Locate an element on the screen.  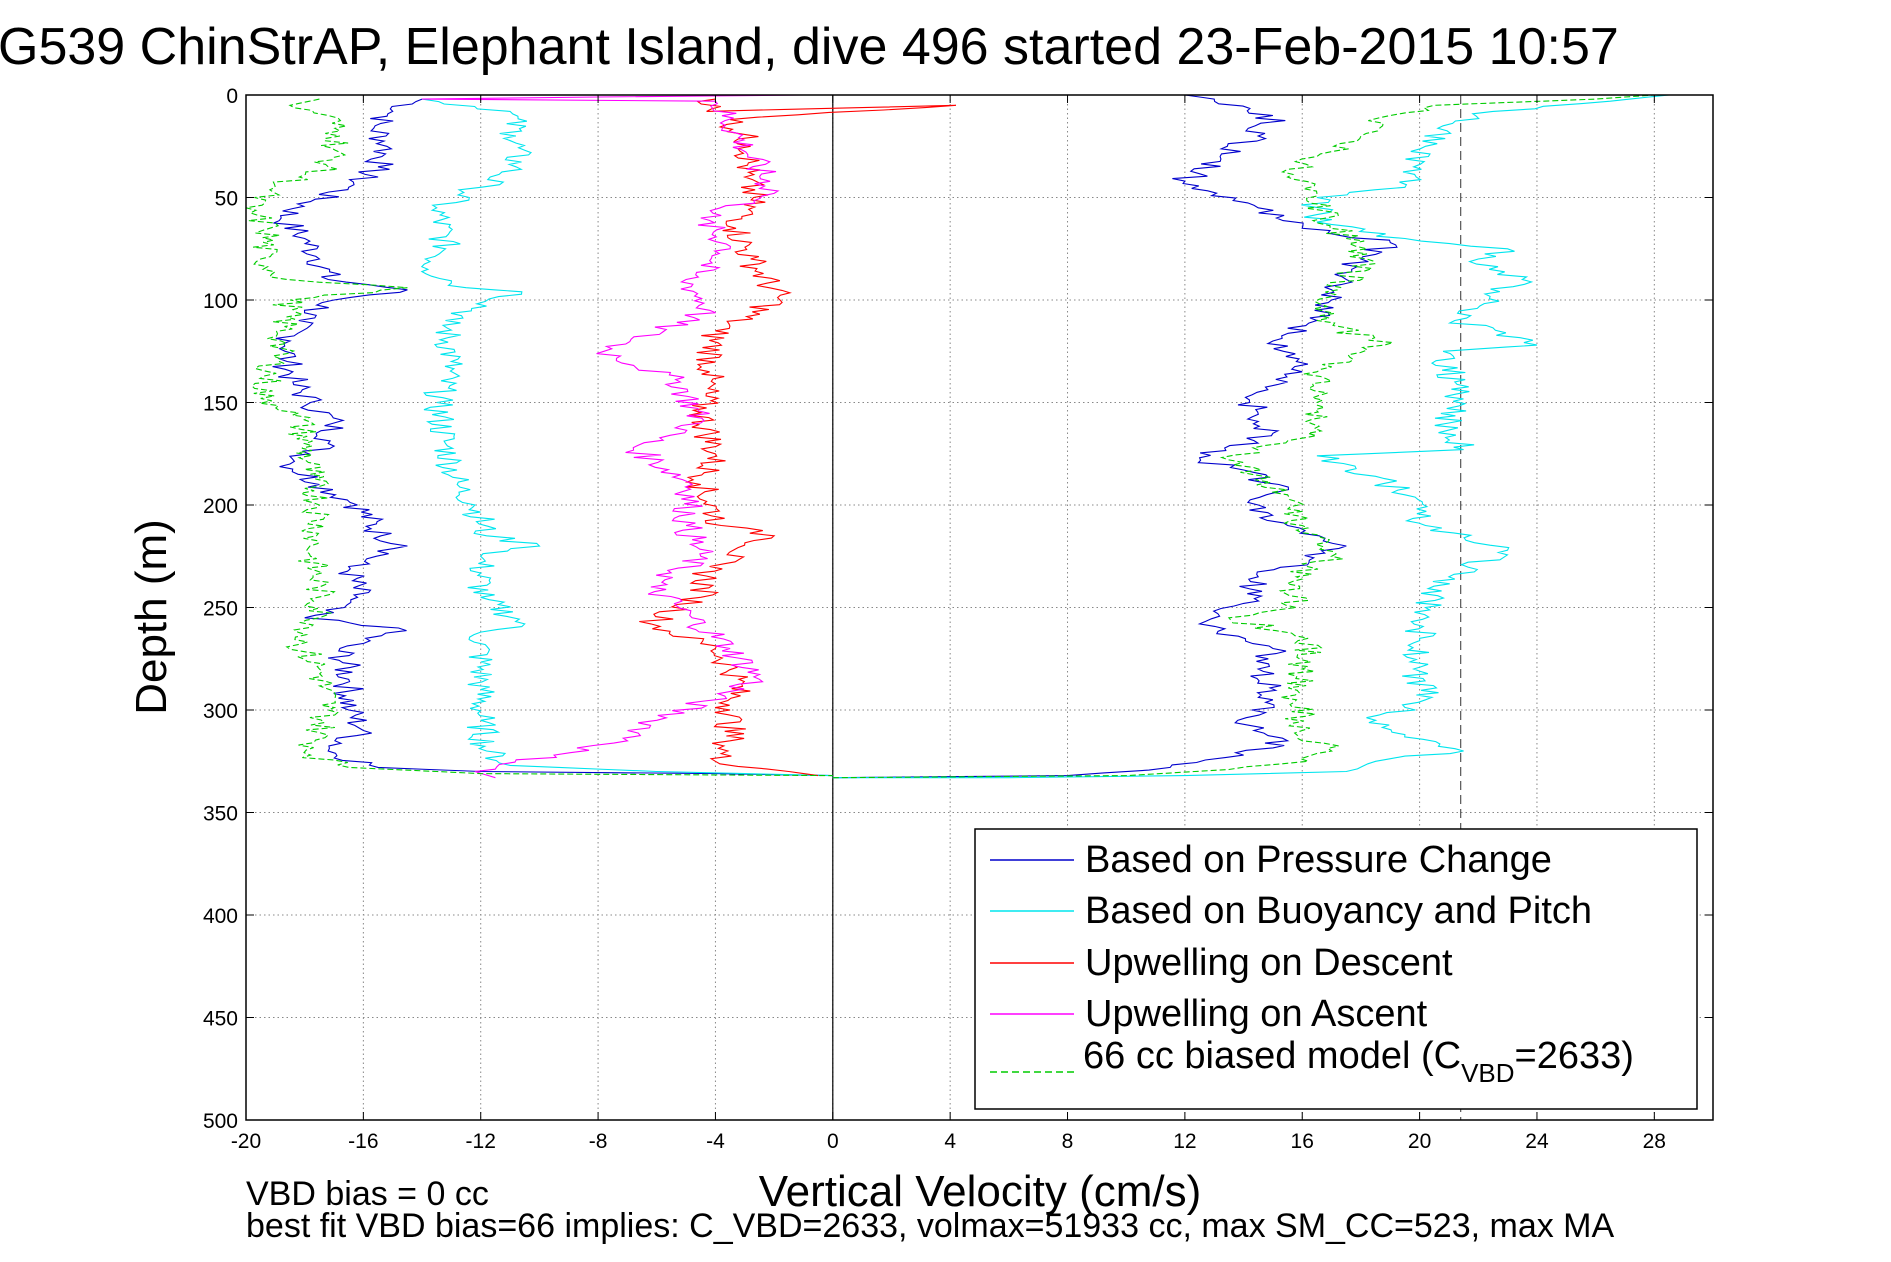
x-tick-label: -12 is located at coordinates (481, 1141).